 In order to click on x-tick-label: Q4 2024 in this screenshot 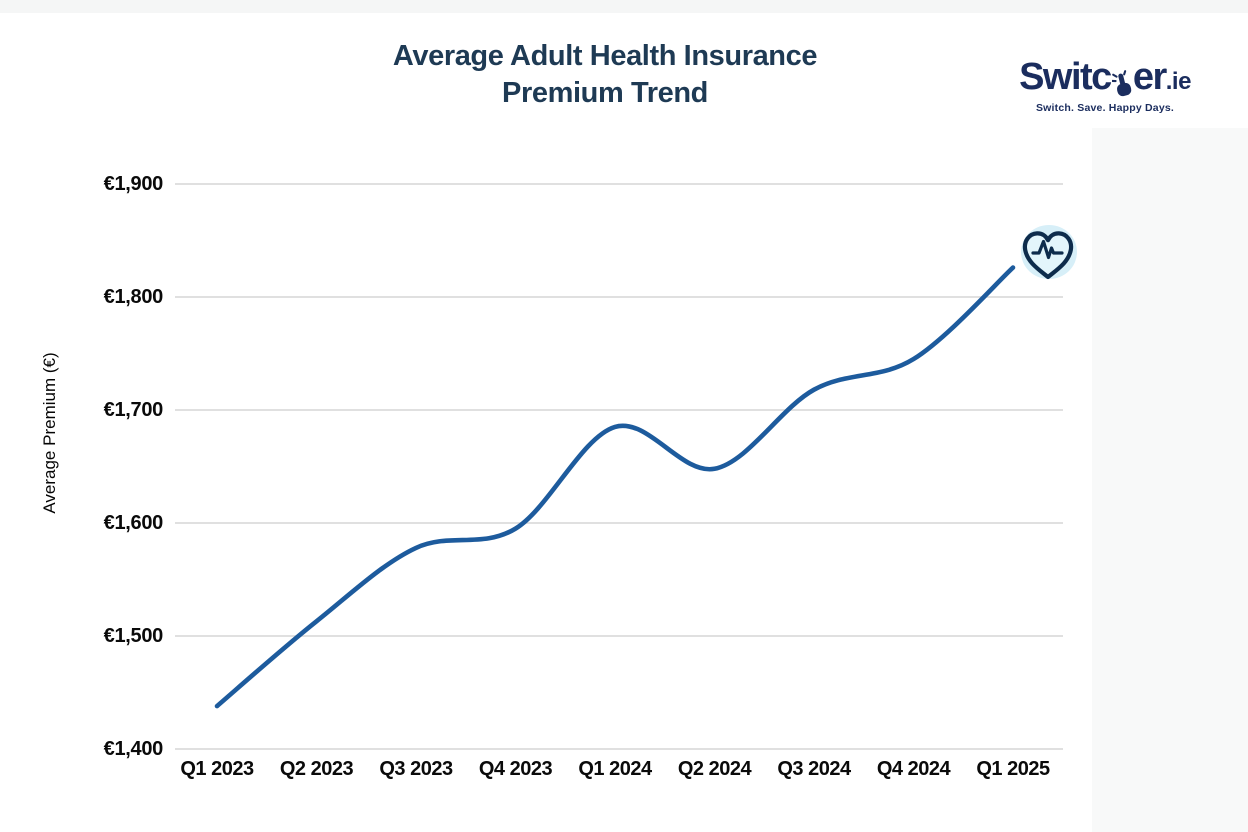, I will do `click(913, 769)`.